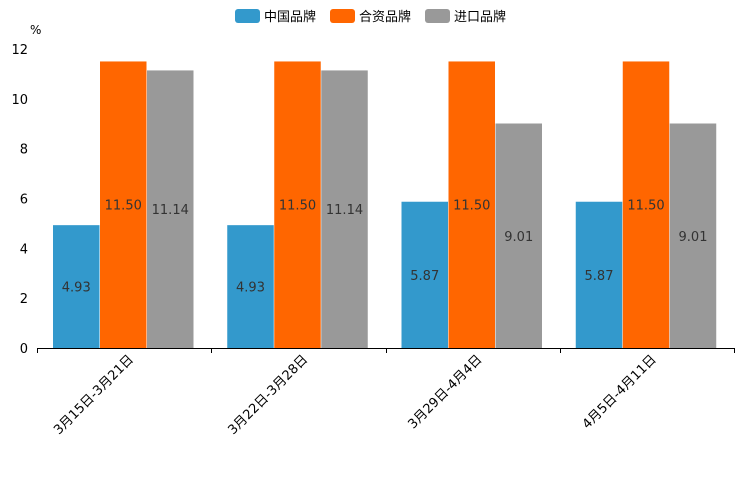  Describe the element at coordinates (94, 395) in the screenshot. I see `x-tick-label: 3月15日-3月21日` at that location.